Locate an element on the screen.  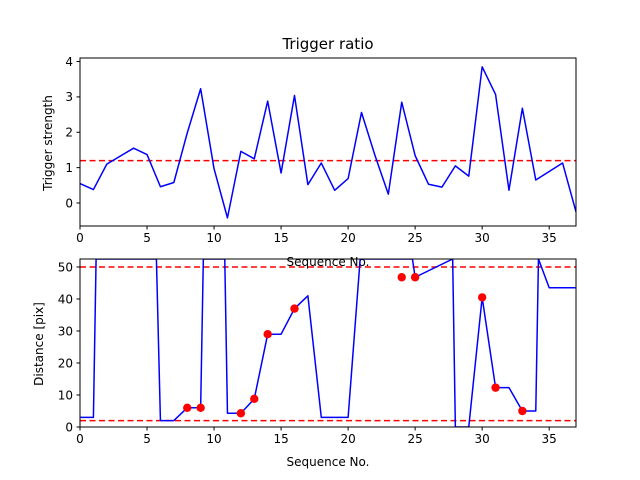
y-tick-label: 4 is located at coordinates (69, 62).